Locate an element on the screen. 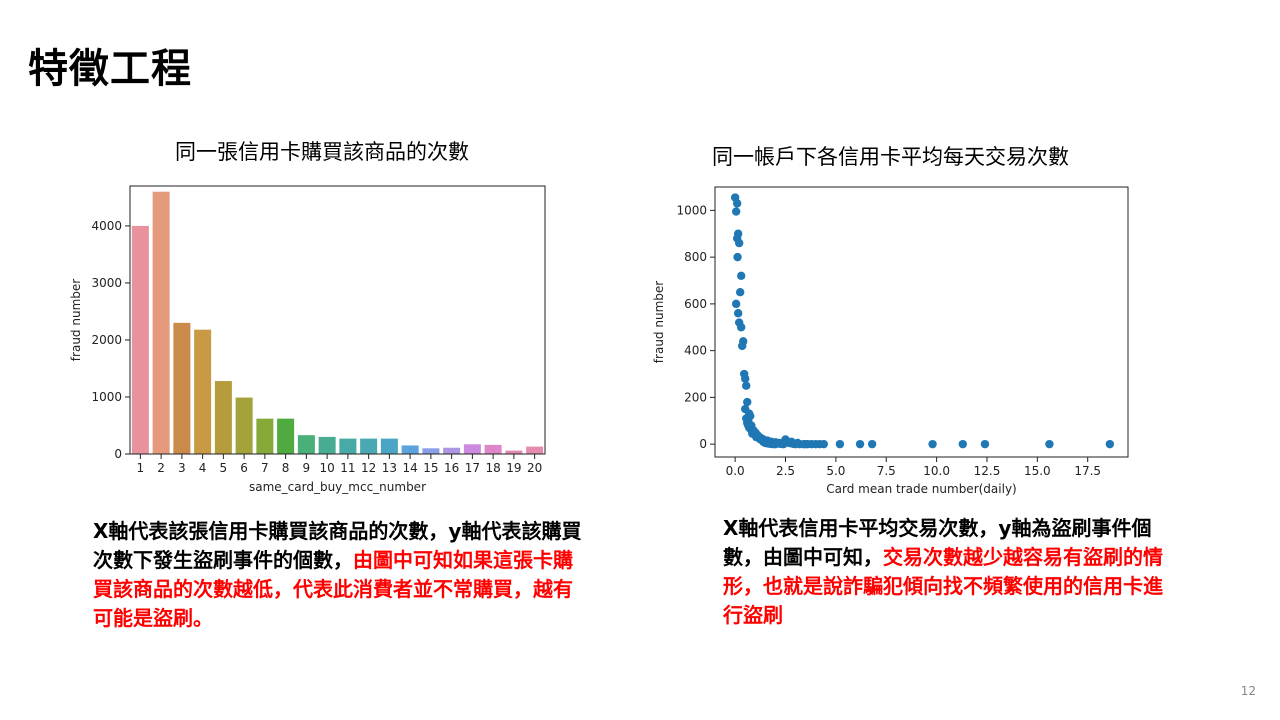 Image resolution: width=1280 pixels, height=720 pixels. x-tick-label: 20 is located at coordinates (534, 468).